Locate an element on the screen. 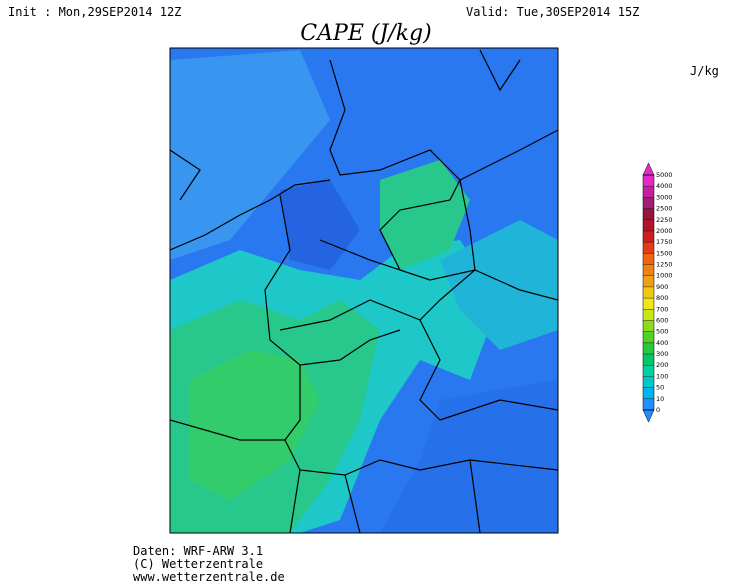  footer-line: Daten: WRF-ARW 3.1 is located at coordinates (198, 551).